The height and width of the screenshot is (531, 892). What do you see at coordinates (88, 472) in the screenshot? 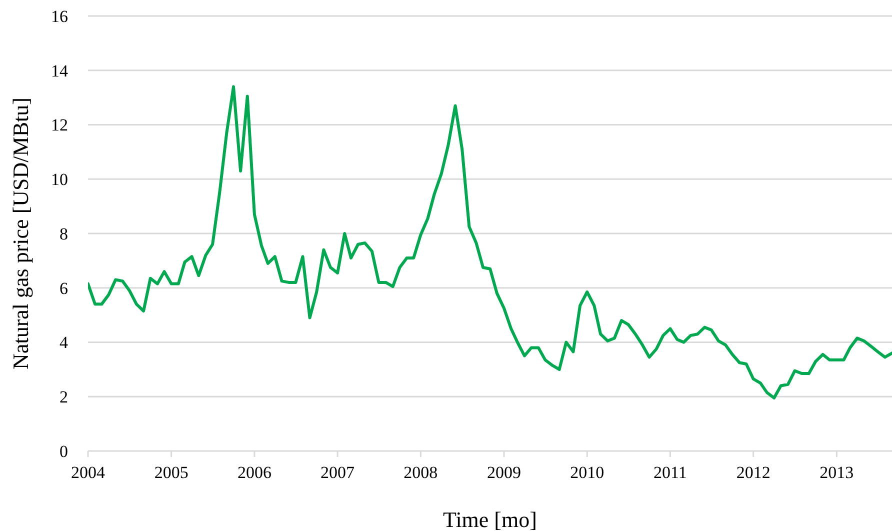
I see `x-tick-label: 2004` at bounding box center [88, 472].